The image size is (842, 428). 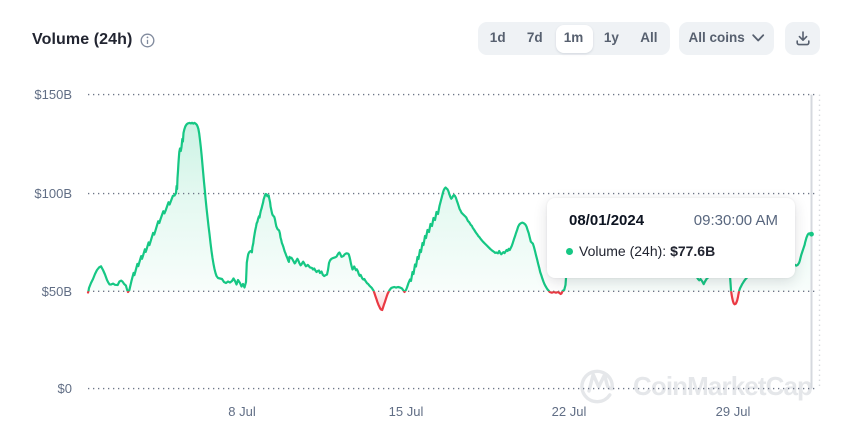 What do you see at coordinates (406, 411) in the screenshot?
I see `svg-text: 15 Jul` at bounding box center [406, 411].